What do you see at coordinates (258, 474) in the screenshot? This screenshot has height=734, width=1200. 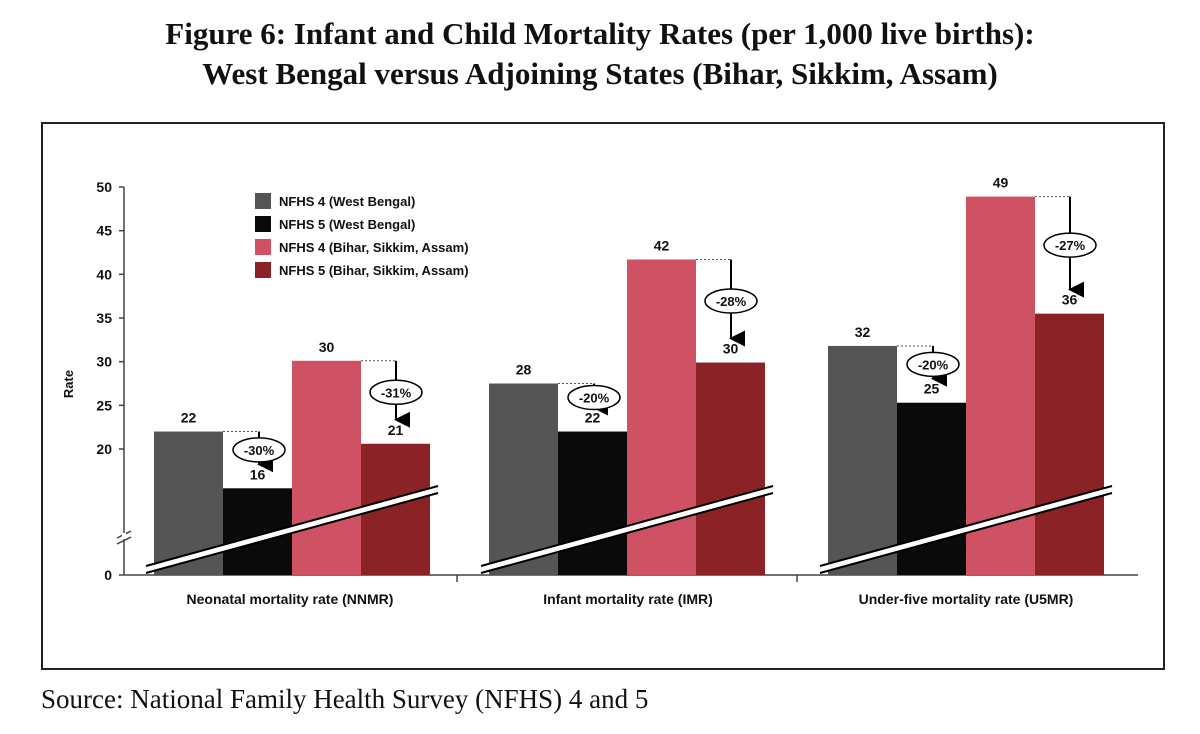 I see `bar-value-label: 16` at bounding box center [258, 474].